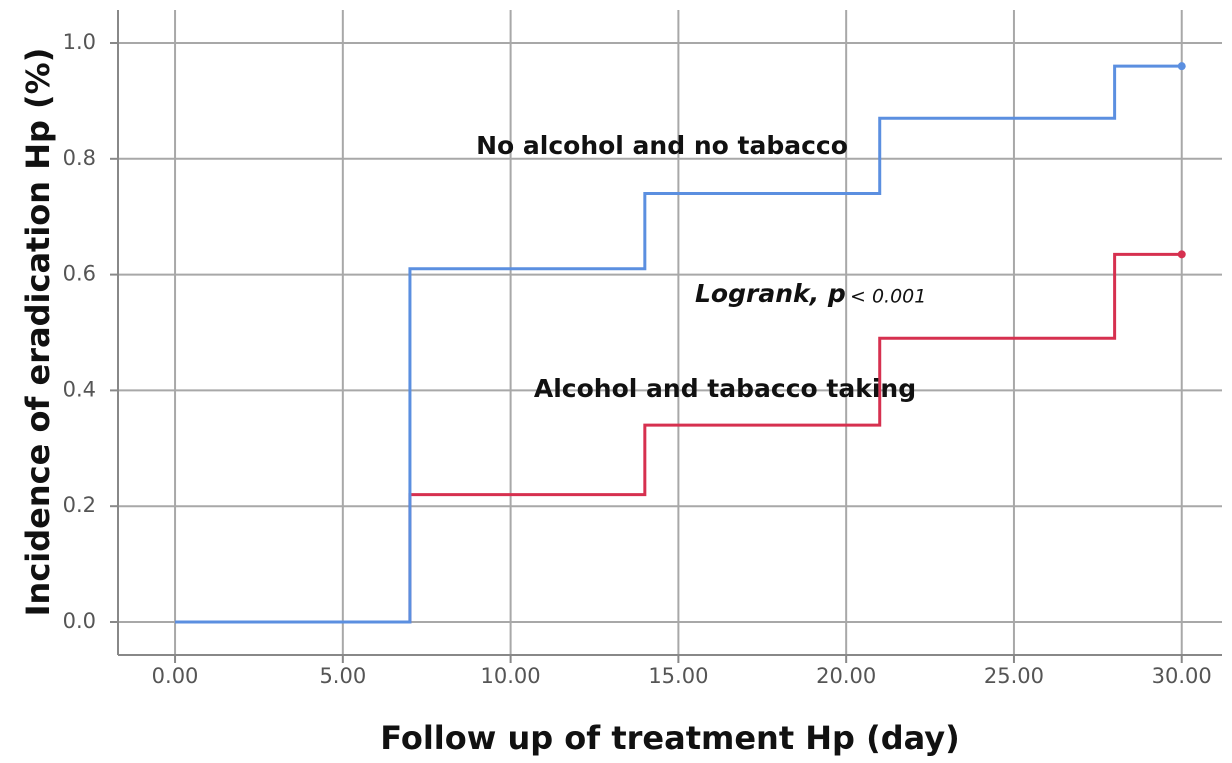 Image resolution: width=1232 pixels, height=763 pixels. Describe the element at coordinates (662, 145) in the screenshot. I see `annotation: No alcohol and no tabacco` at that location.